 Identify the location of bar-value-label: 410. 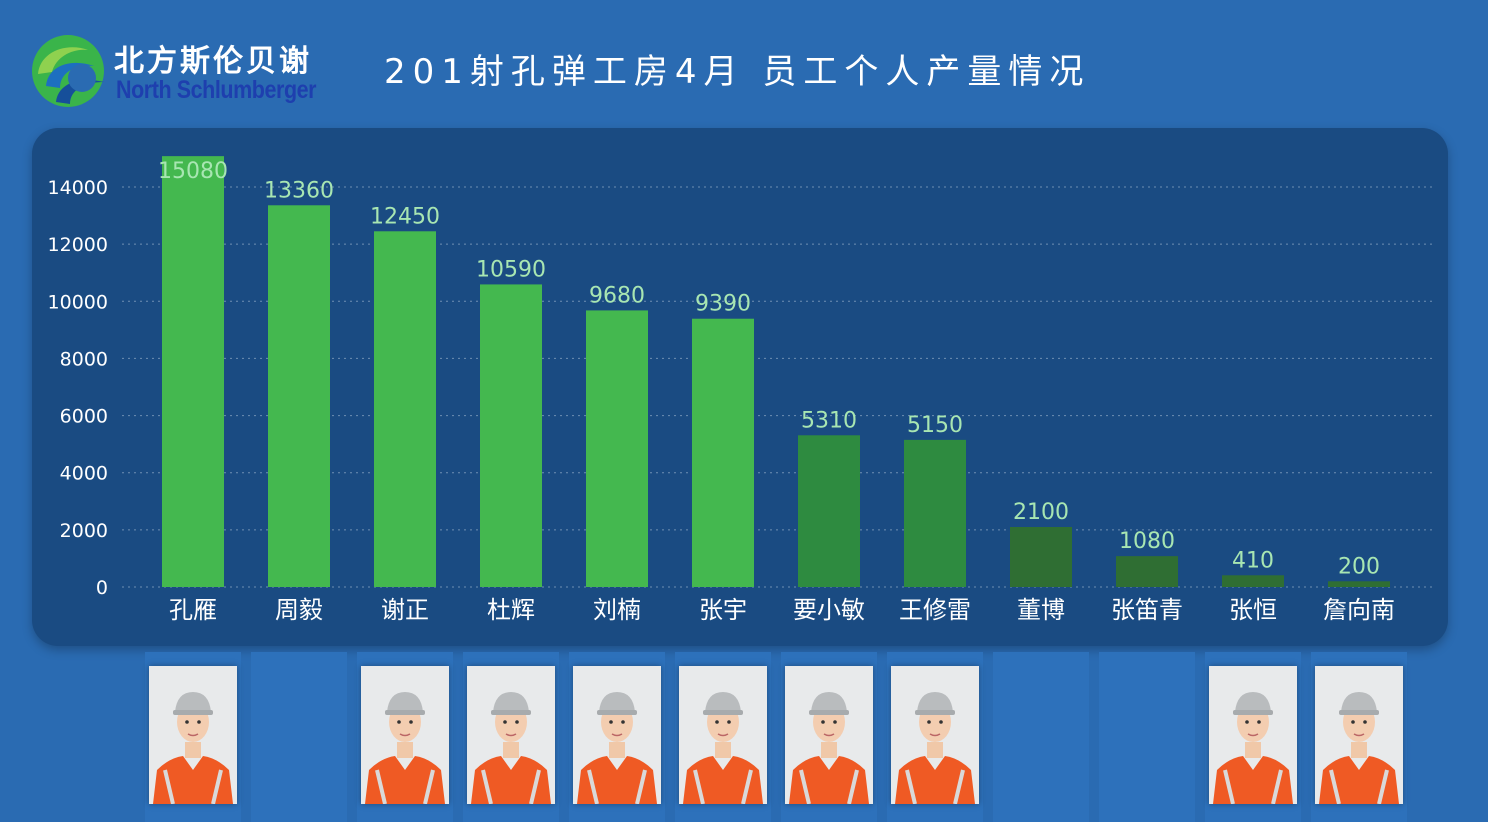
(1253, 560).